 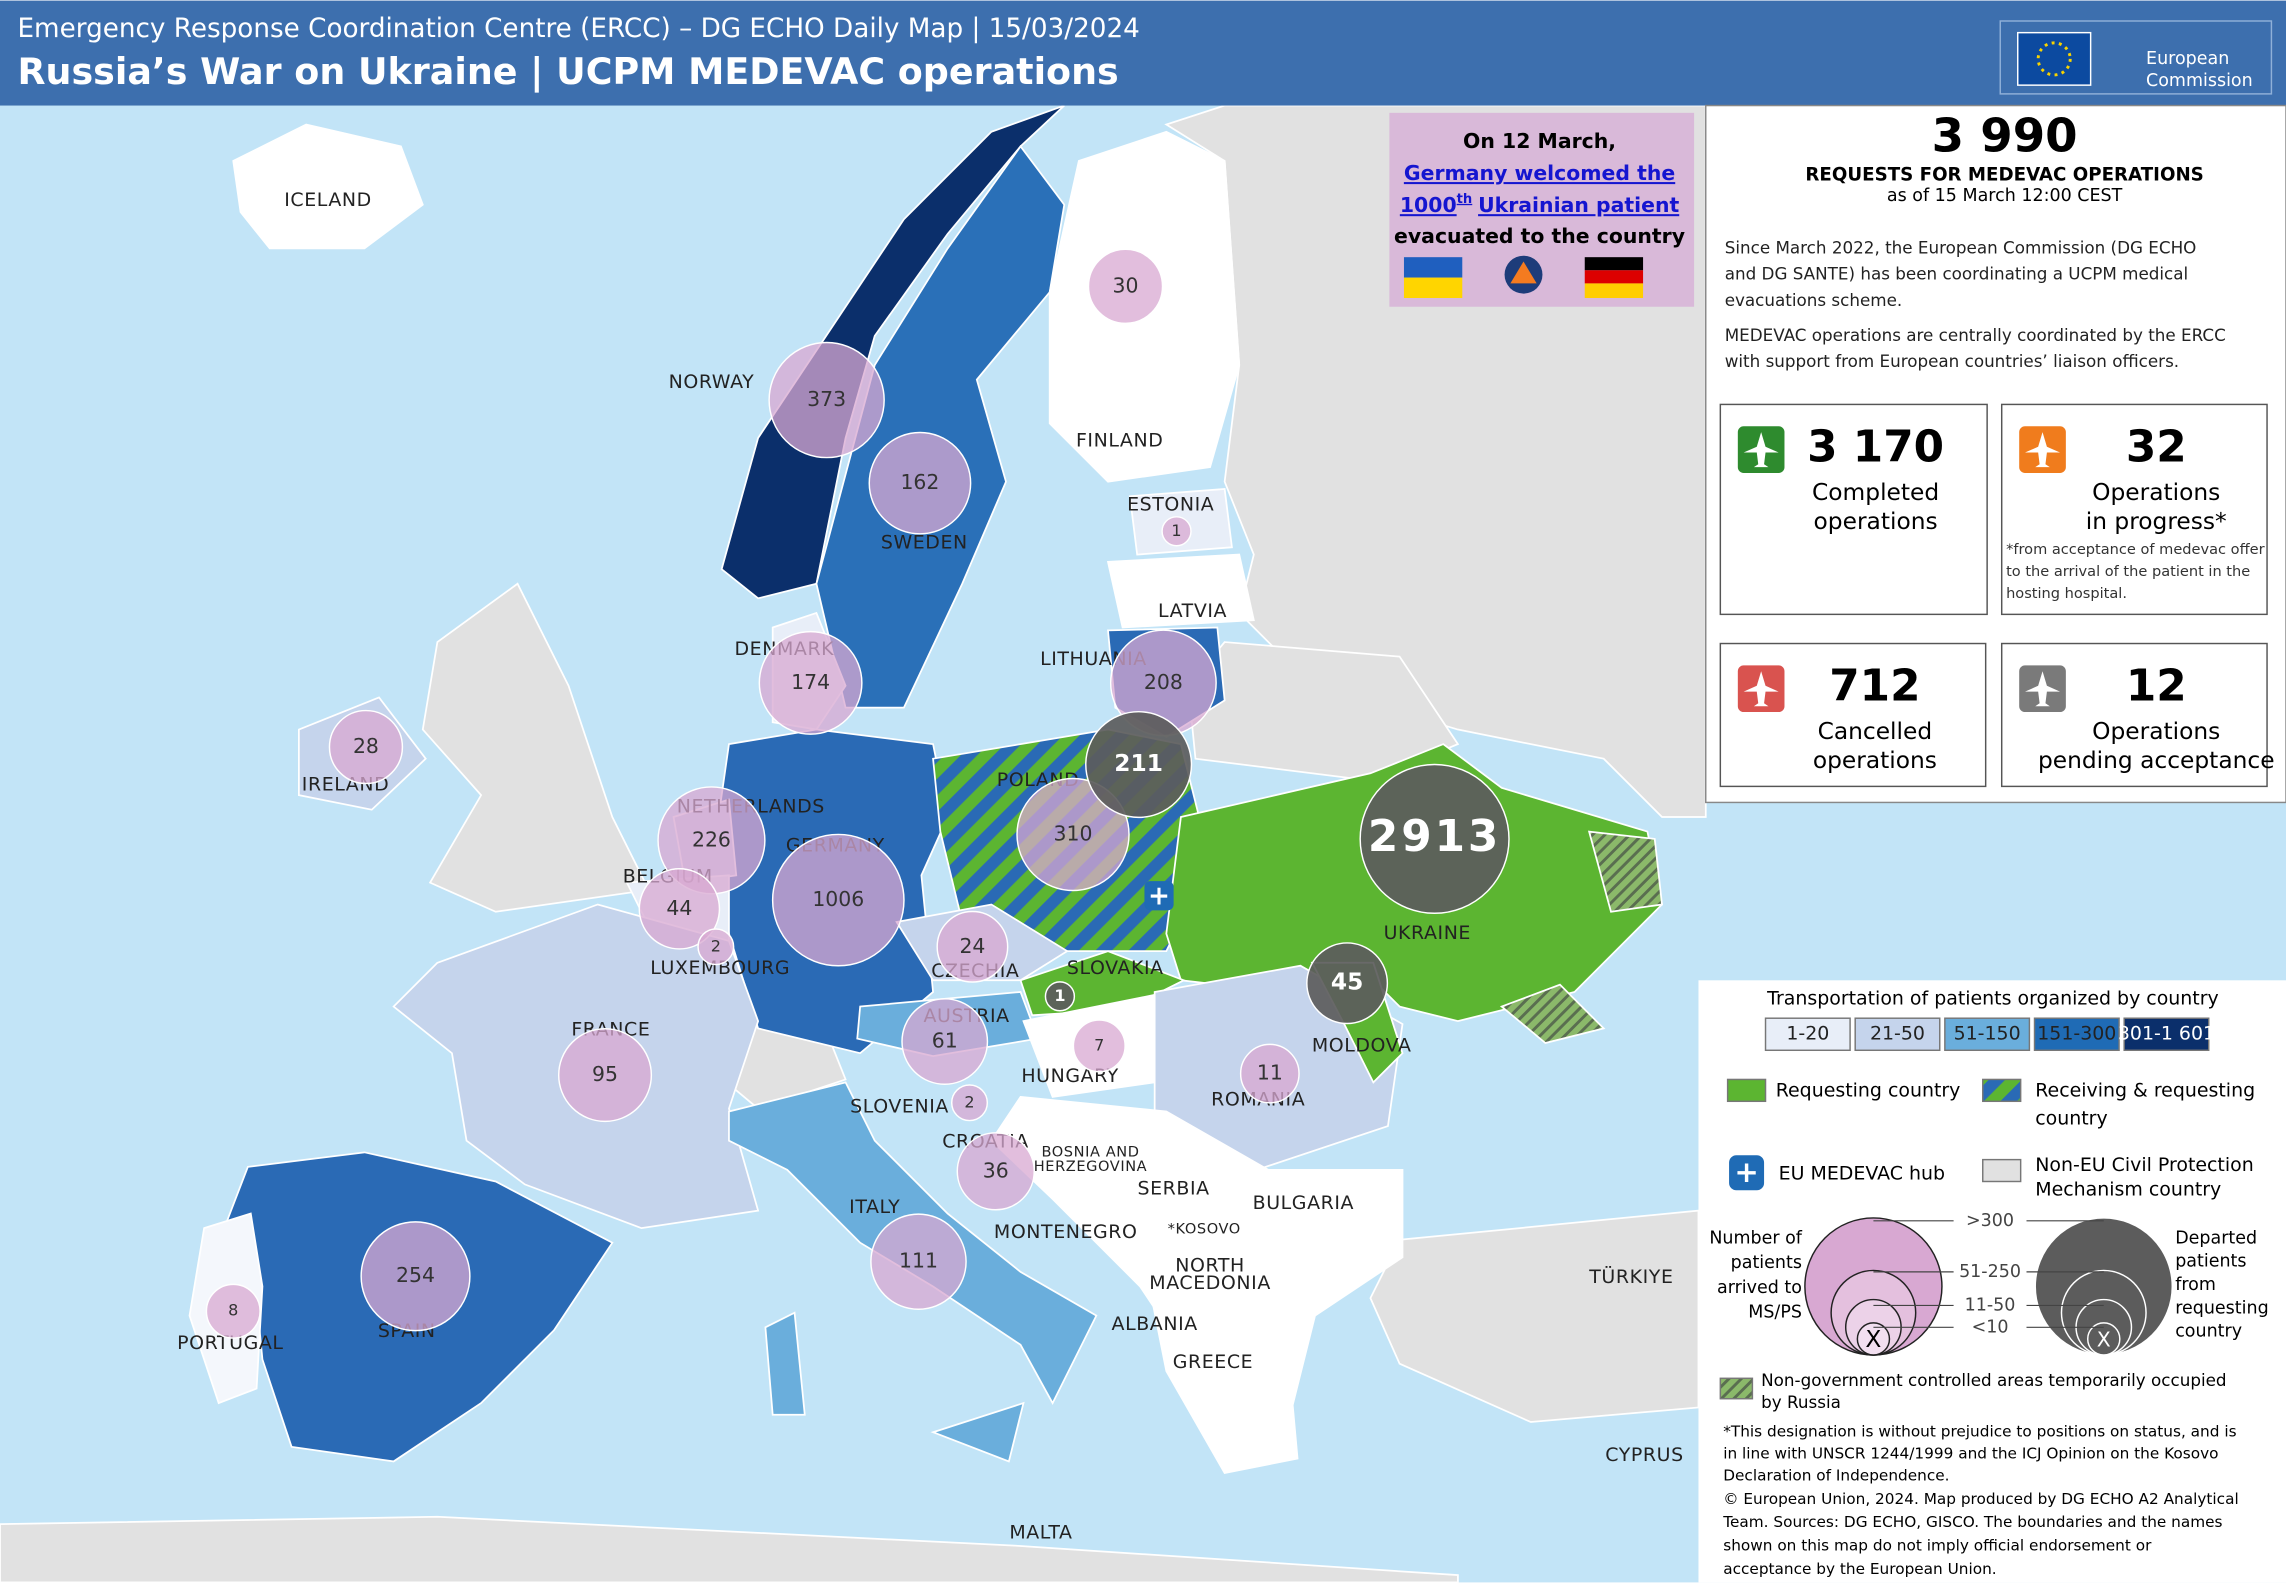 I want to click on arrival-value: 254, so click(x=415, y=1275).